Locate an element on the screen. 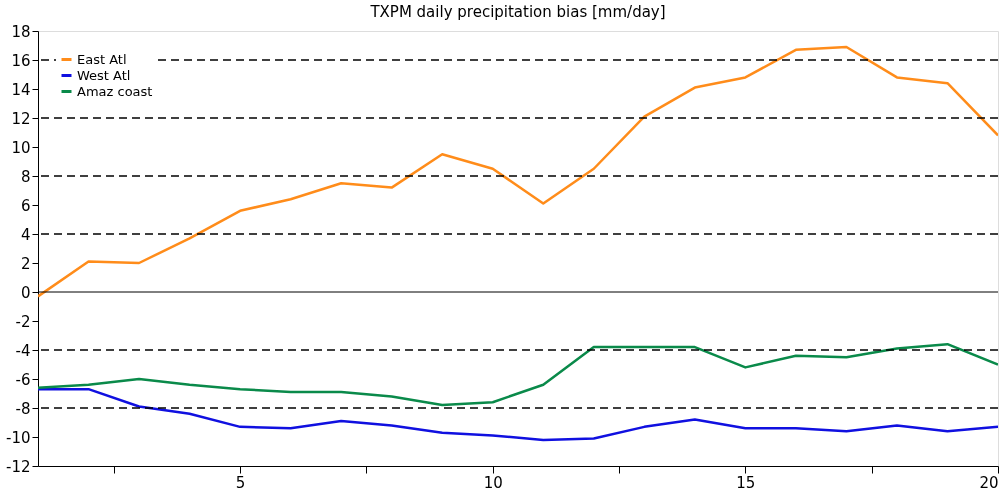 Image resolution: width=1004 pixels, height=495 pixels. x-tick-label: 15 is located at coordinates (746, 482).